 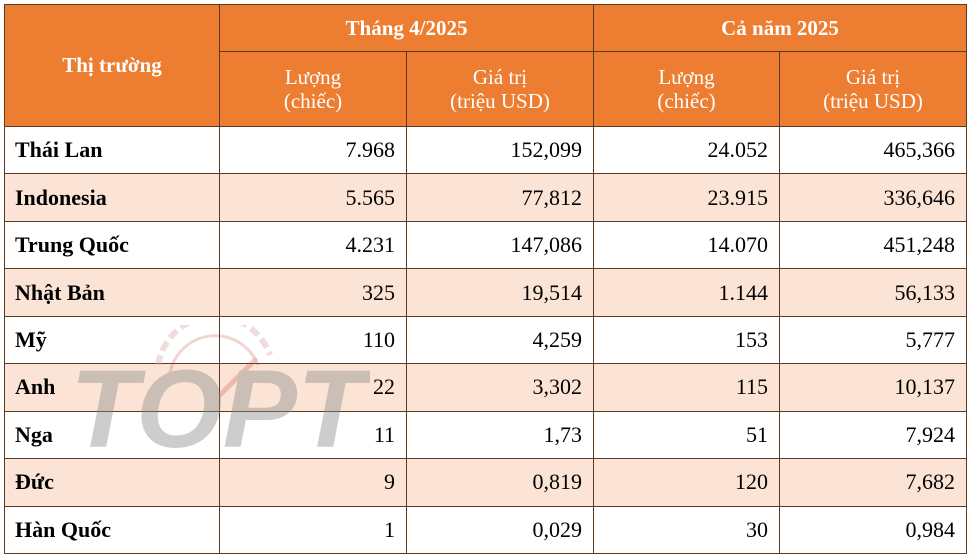 I want to click on market-name: Nga, so click(x=112, y=435).